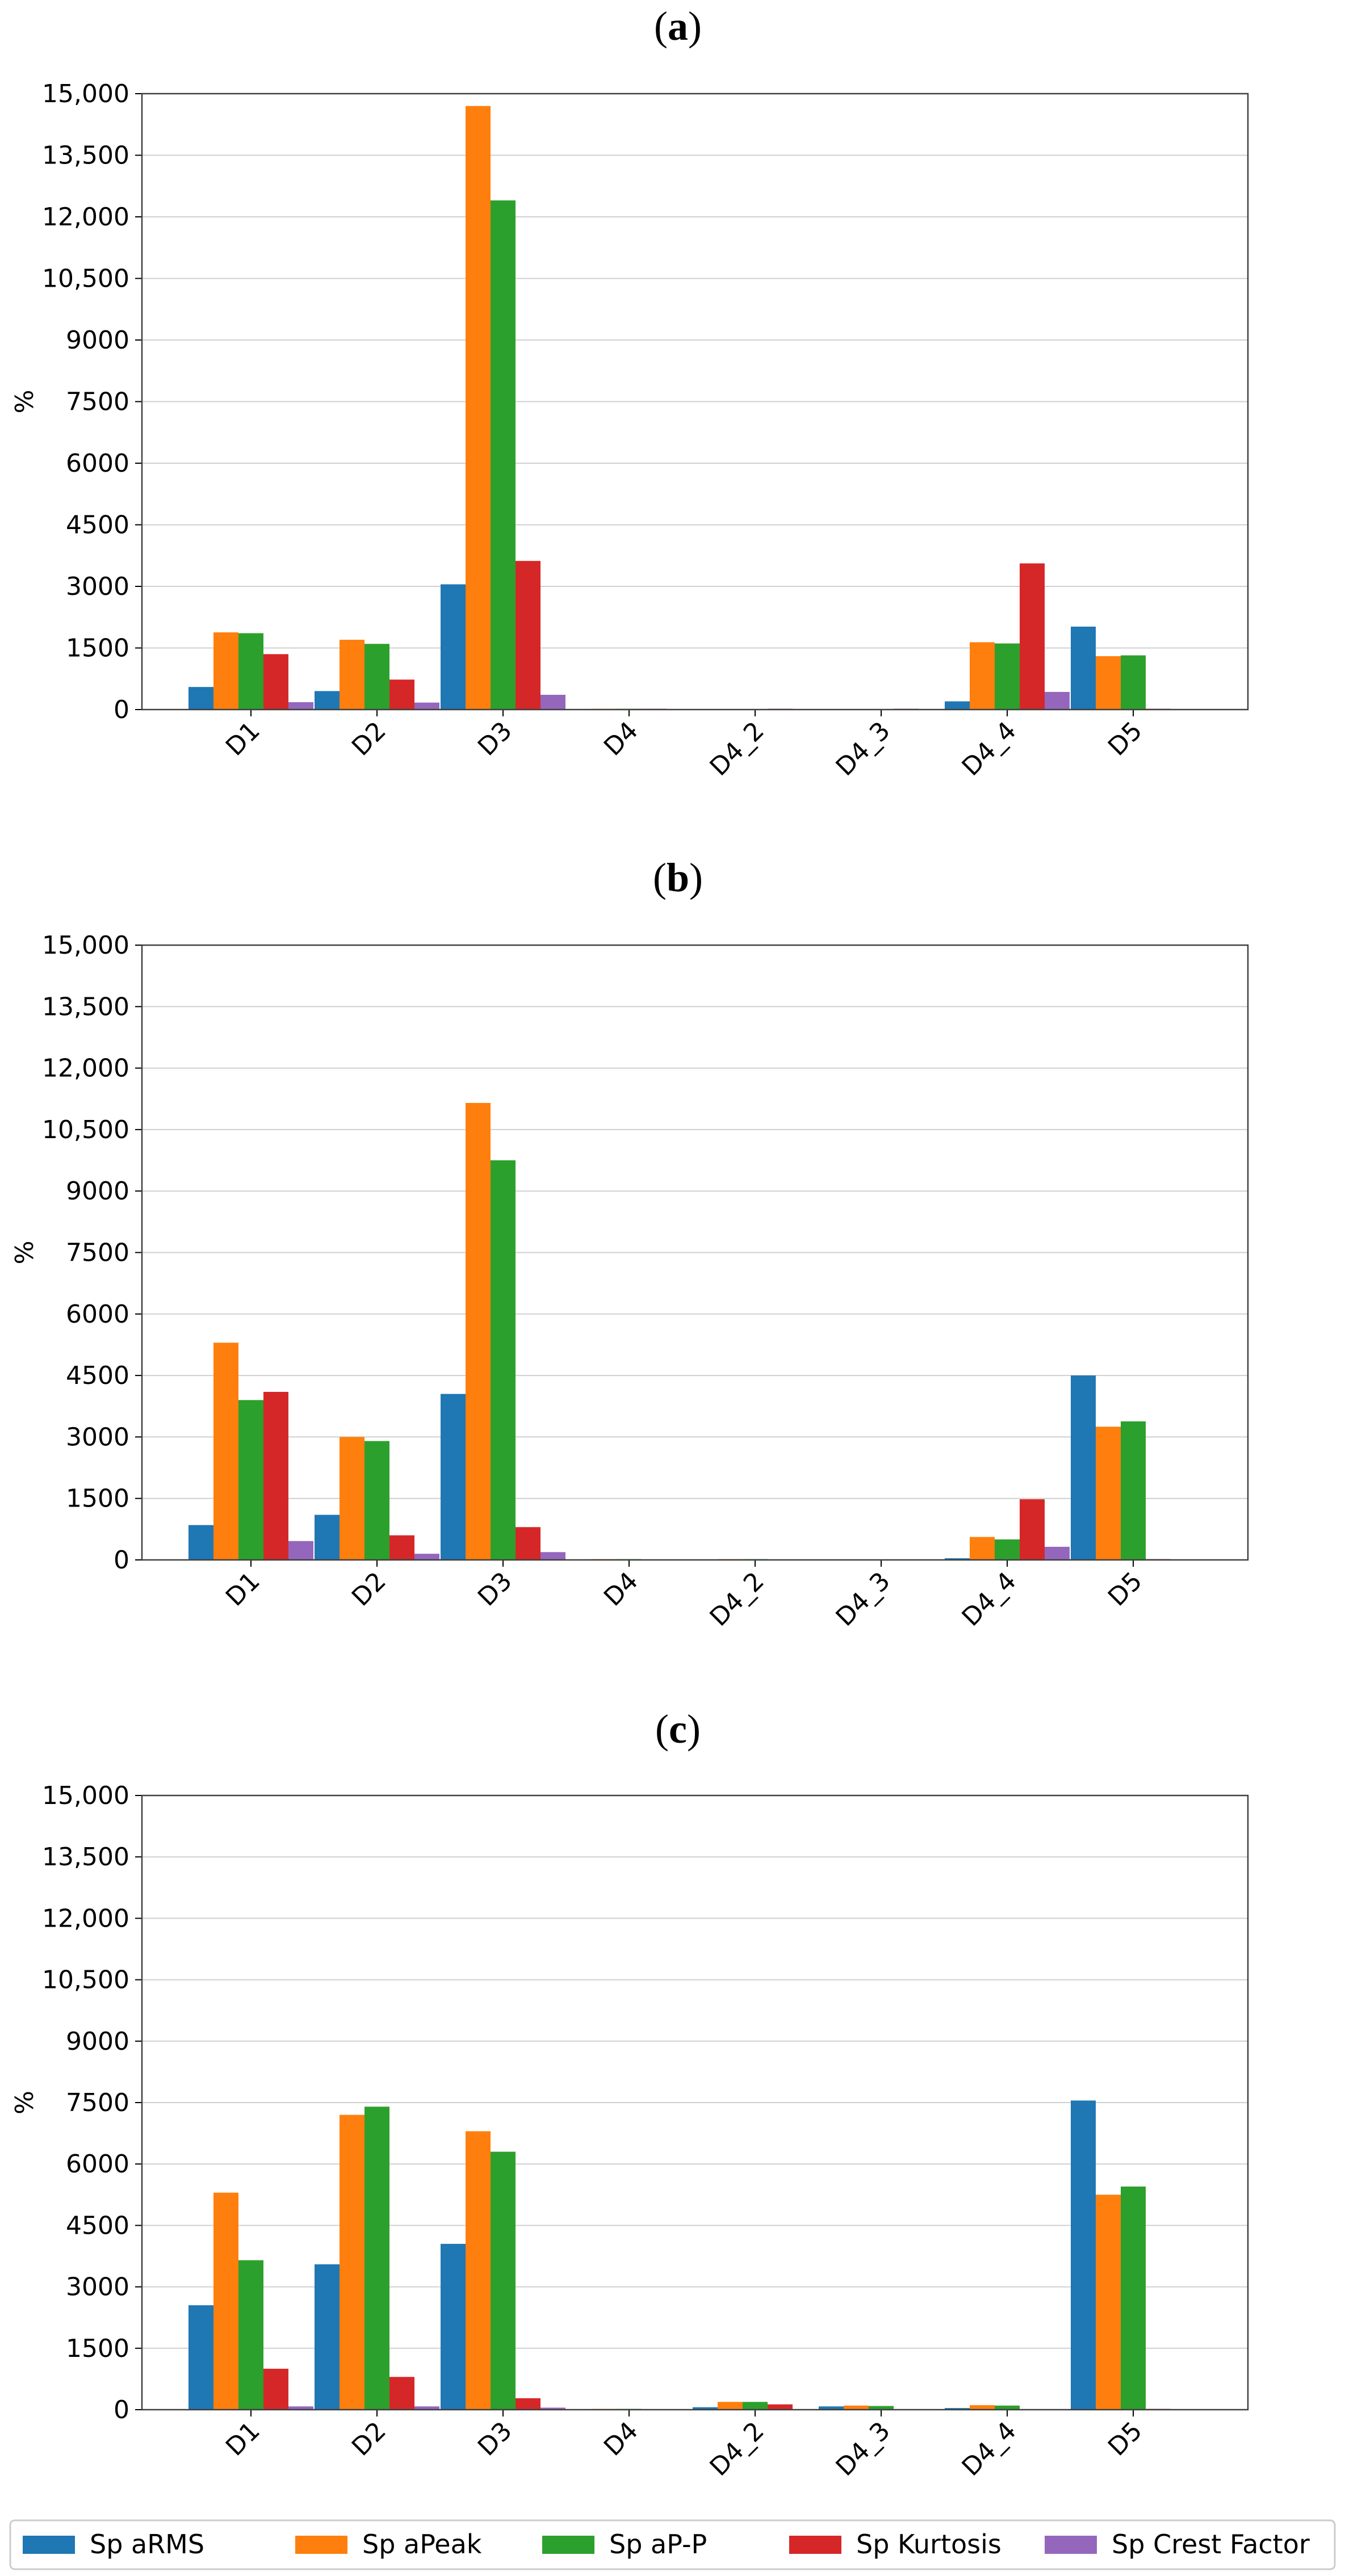  What do you see at coordinates (658, 2544) in the screenshot?
I see `legend-label: Sp aP-P` at bounding box center [658, 2544].